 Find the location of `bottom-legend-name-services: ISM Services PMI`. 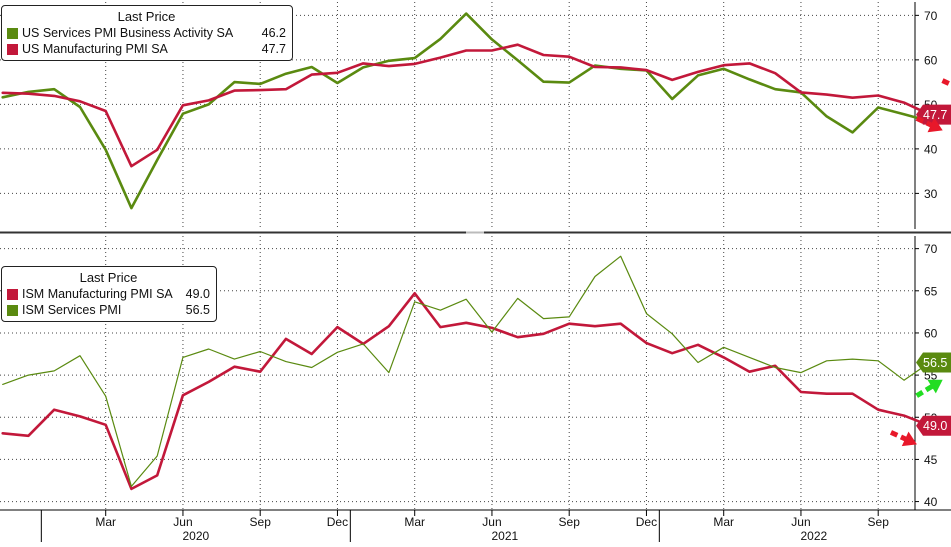

bottom-legend-name-services: ISM Services PMI is located at coordinates (72, 310).